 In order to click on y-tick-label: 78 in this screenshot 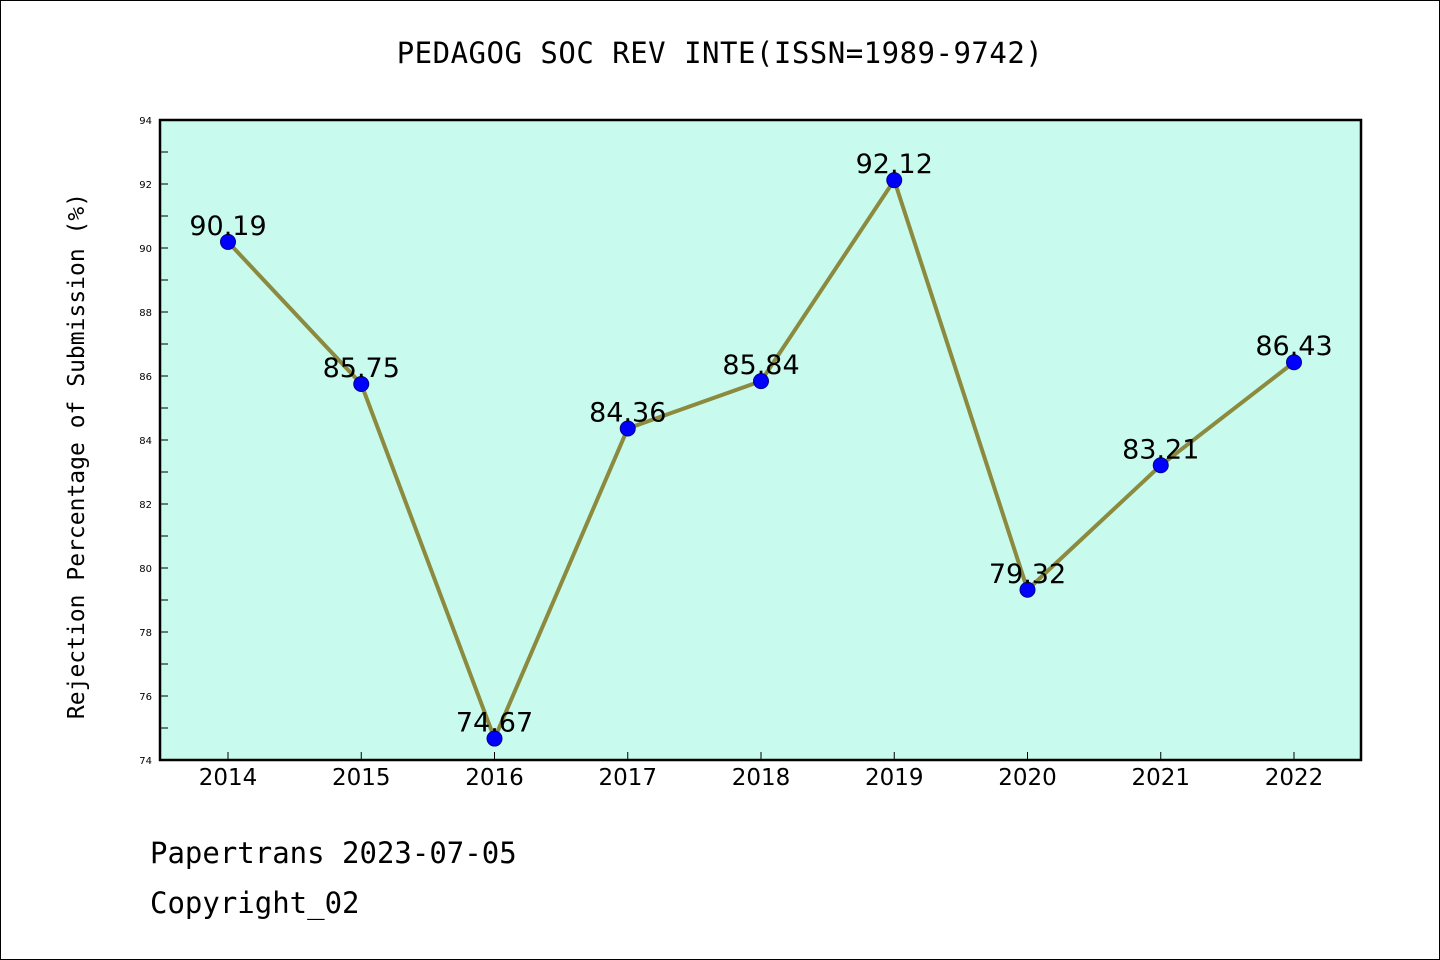, I will do `click(145, 633)`.